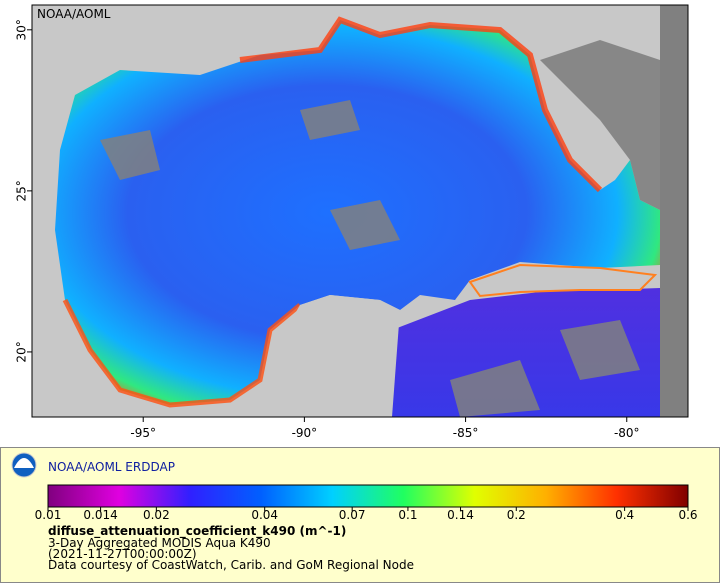 This screenshot has height=587, width=720. What do you see at coordinates (687, 515) in the screenshot?
I see `colorbar-tick-label: 0.6` at bounding box center [687, 515].